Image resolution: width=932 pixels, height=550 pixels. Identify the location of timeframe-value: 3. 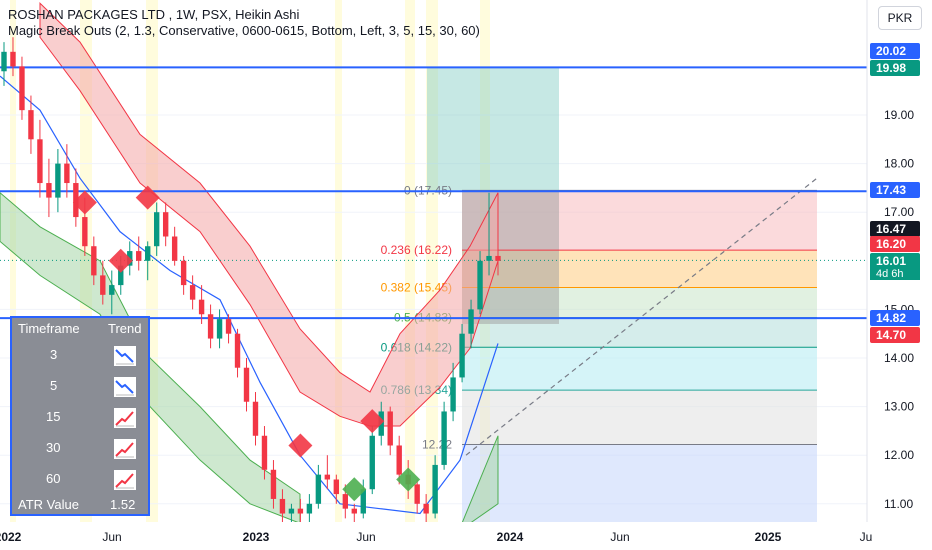
(54, 354).